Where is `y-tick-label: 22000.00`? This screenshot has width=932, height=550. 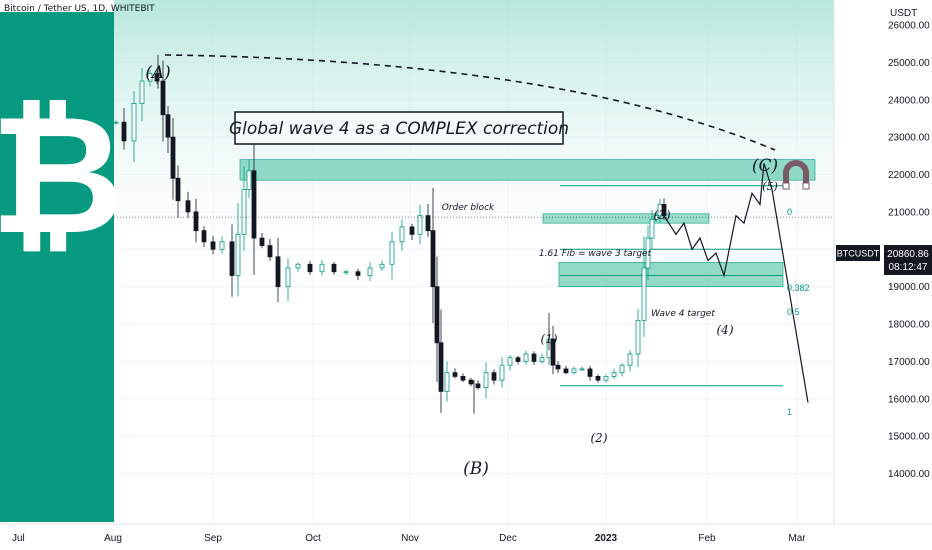
y-tick-label: 22000.00 is located at coordinates (909, 175).